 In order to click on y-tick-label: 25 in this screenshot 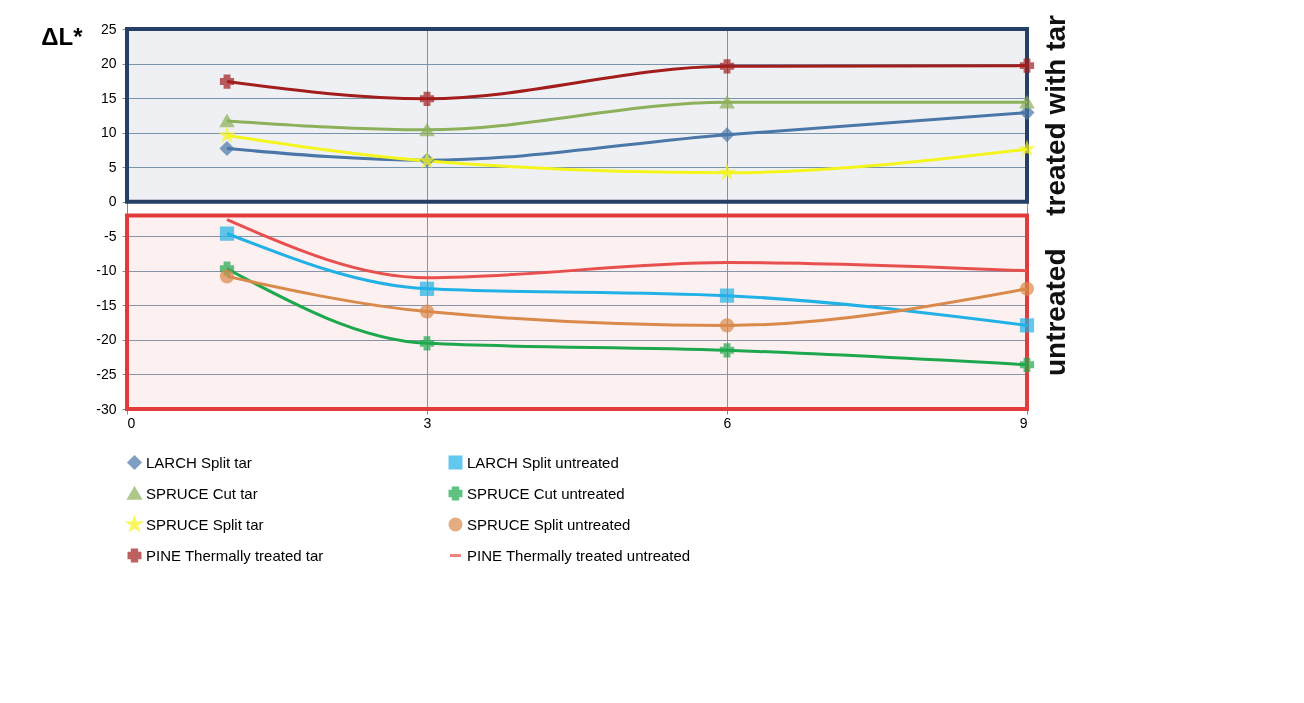, I will do `click(108, 28)`.